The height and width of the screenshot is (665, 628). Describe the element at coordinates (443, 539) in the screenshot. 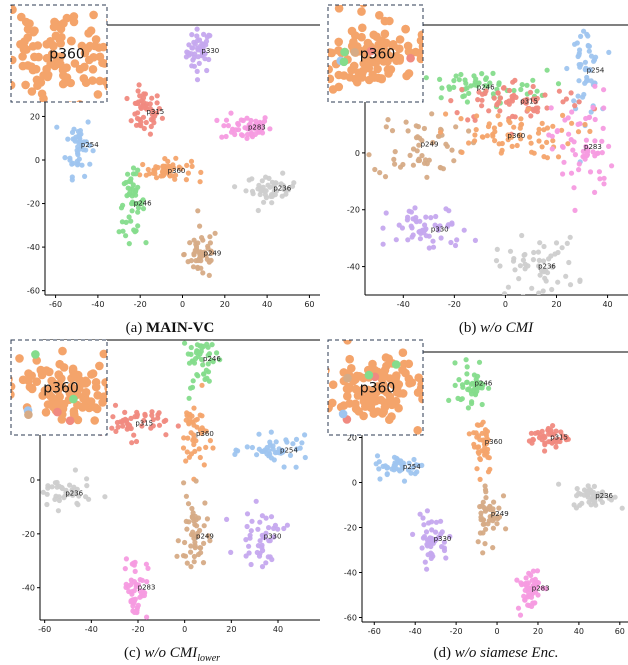

I see `cluster-label-p330: p330` at that location.